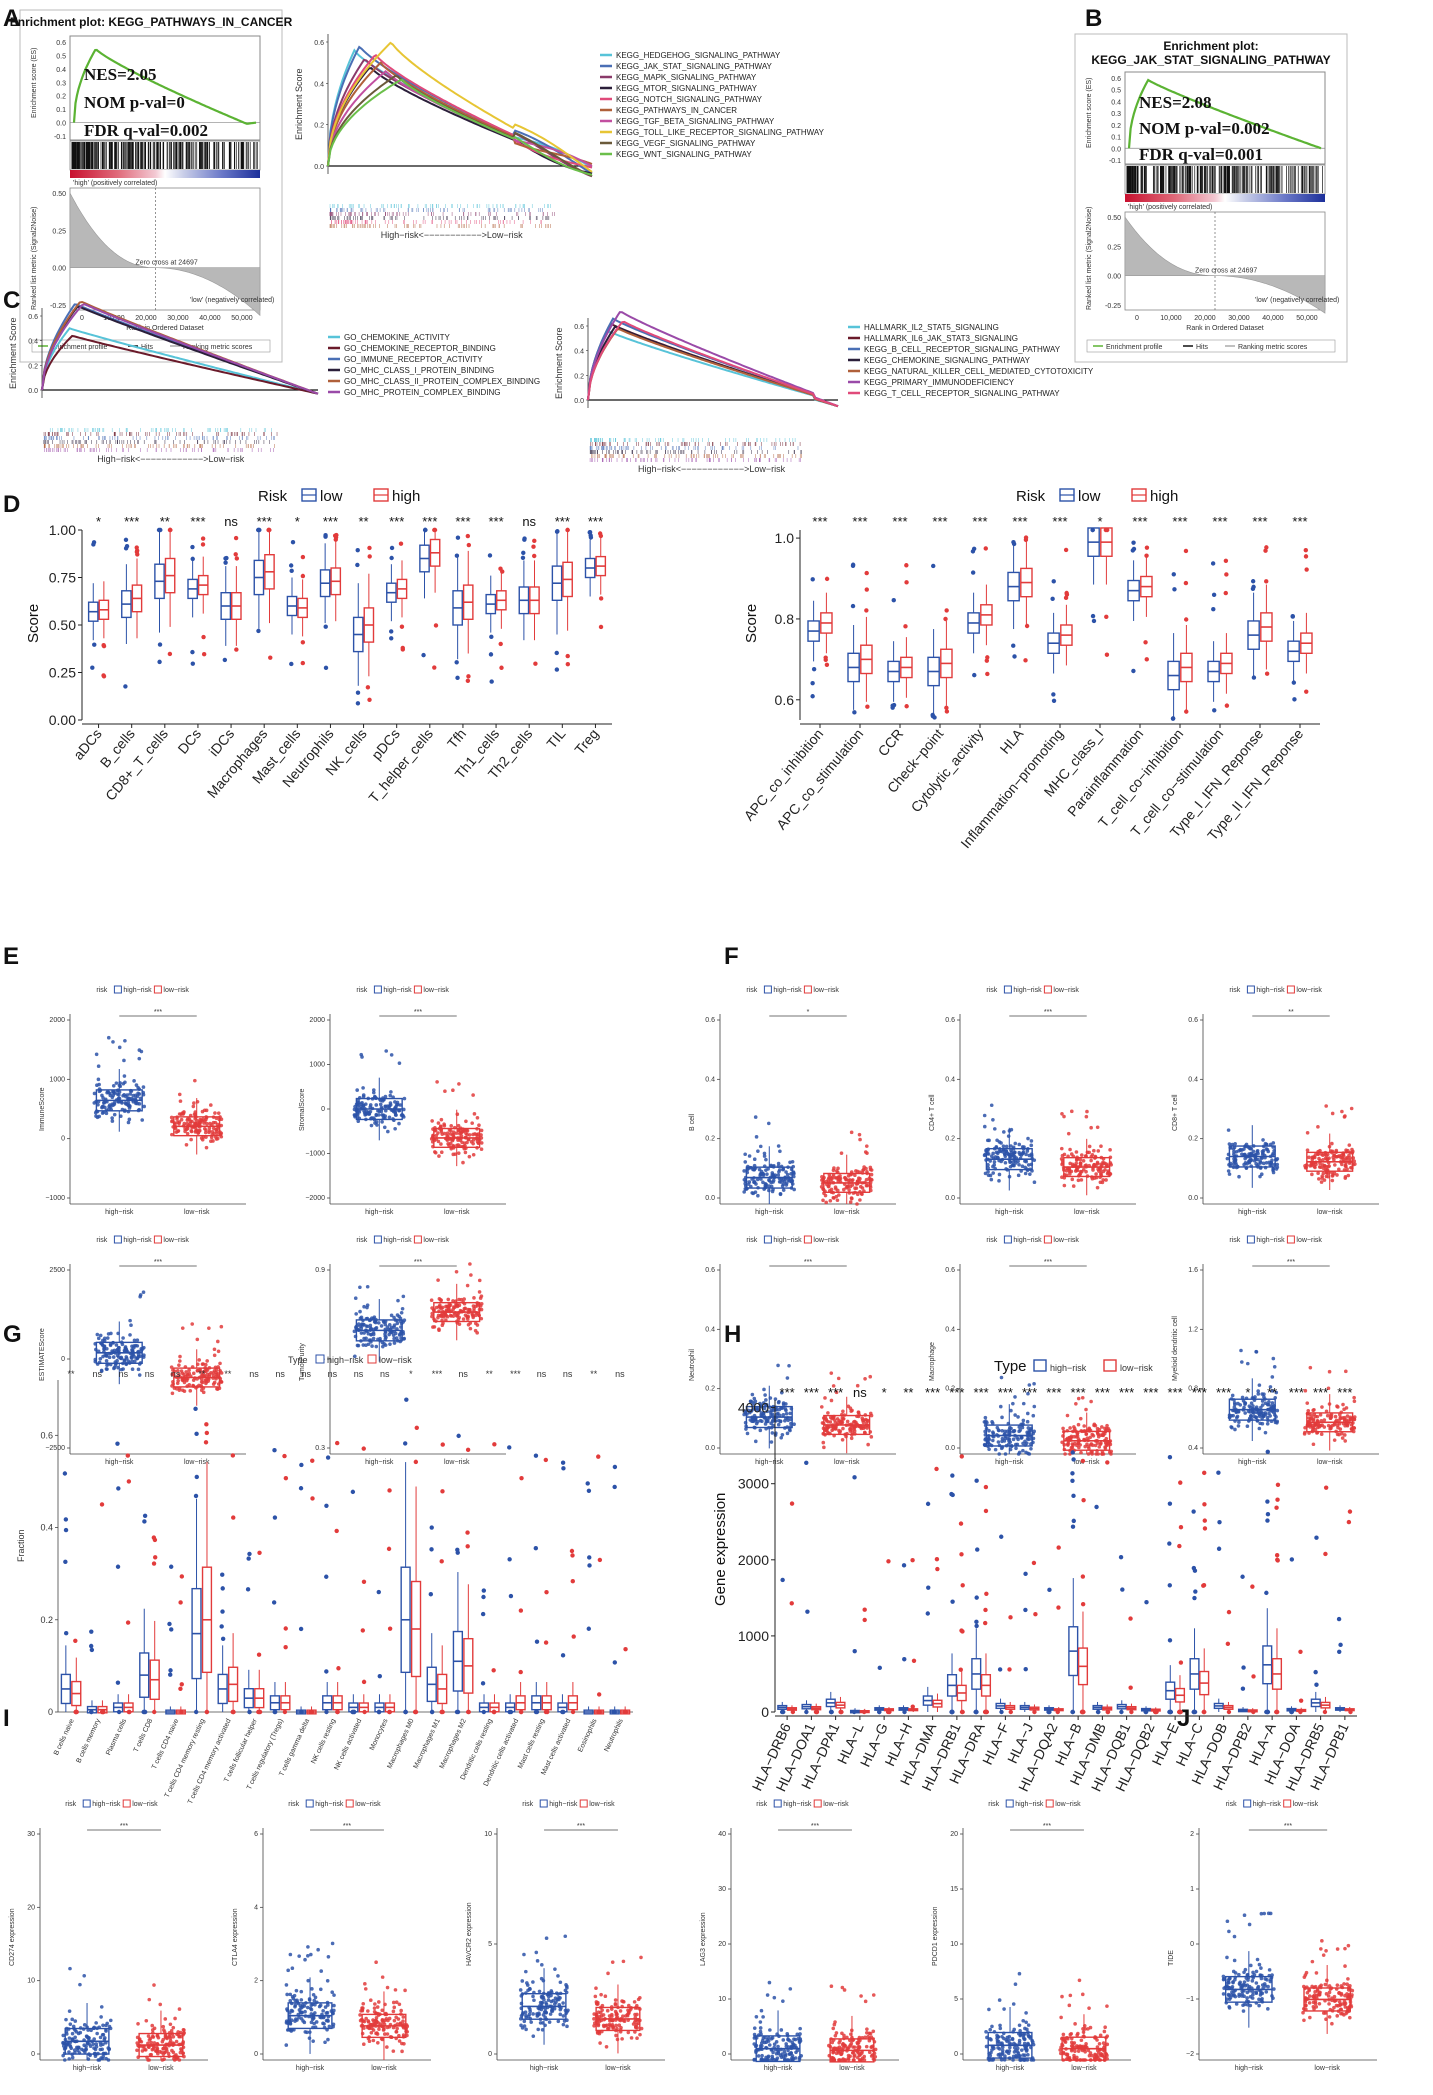  Describe the element at coordinates (1048, 1012) in the screenshot. I see `significance-F2: ***` at that location.